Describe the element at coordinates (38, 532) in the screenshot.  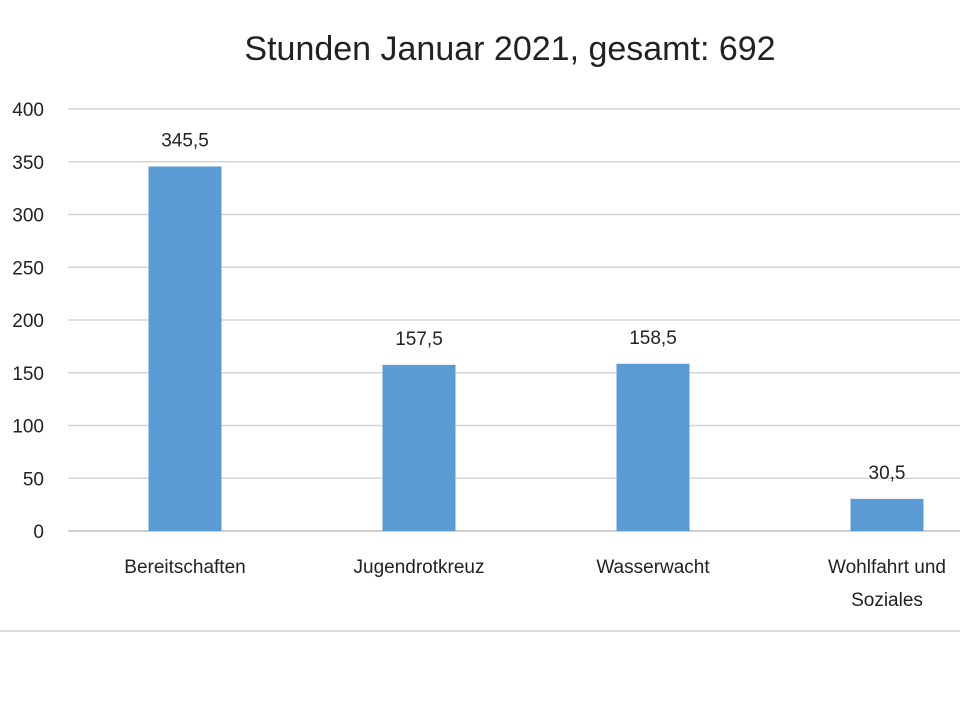
I see `y-tick-label: 0` at that location.